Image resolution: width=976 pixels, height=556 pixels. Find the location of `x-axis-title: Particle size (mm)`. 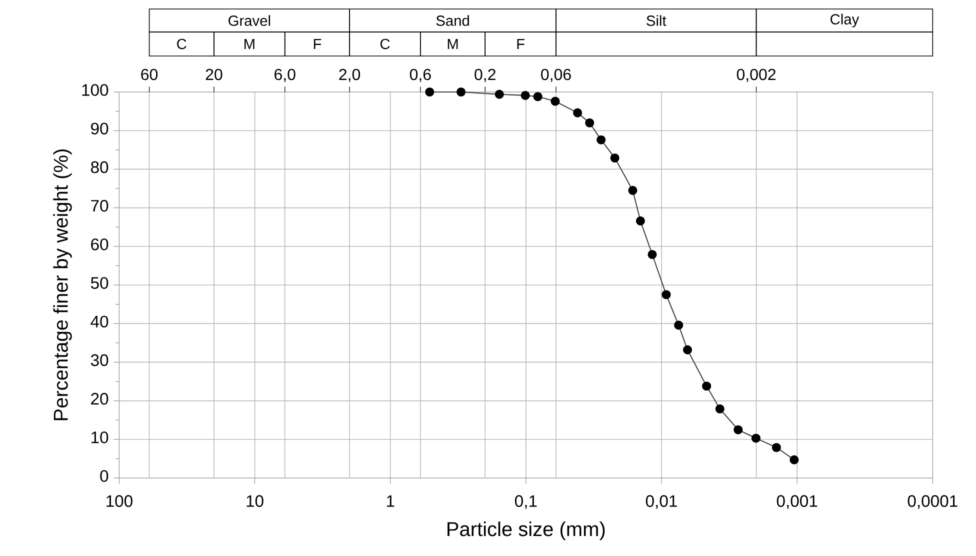

x-axis-title: Particle size (mm) is located at coordinates (526, 531).